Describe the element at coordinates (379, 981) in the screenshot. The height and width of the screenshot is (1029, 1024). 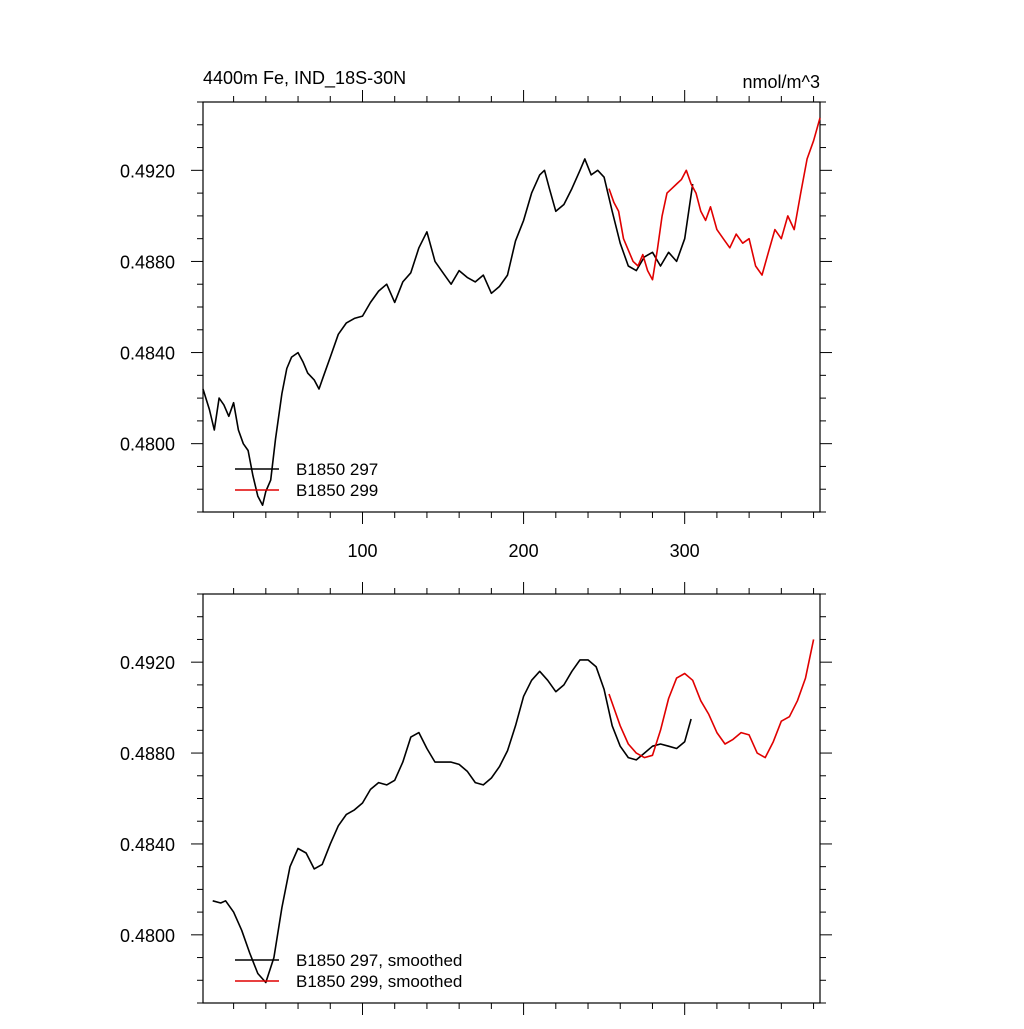
I see `legend-label: B1850 299, smoothed` at that location.